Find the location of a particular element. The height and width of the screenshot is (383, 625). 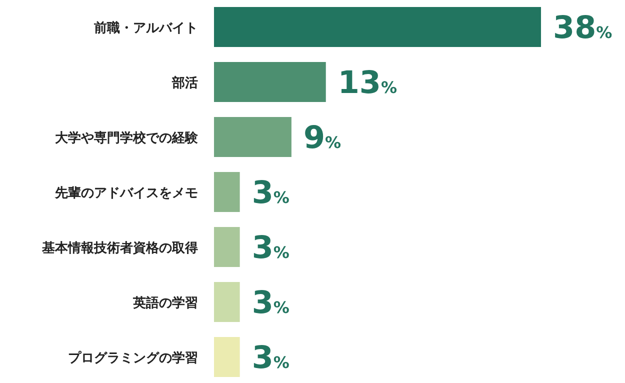

y-tick-label: 前職・アルバイト is located at coordinates (145, 28).